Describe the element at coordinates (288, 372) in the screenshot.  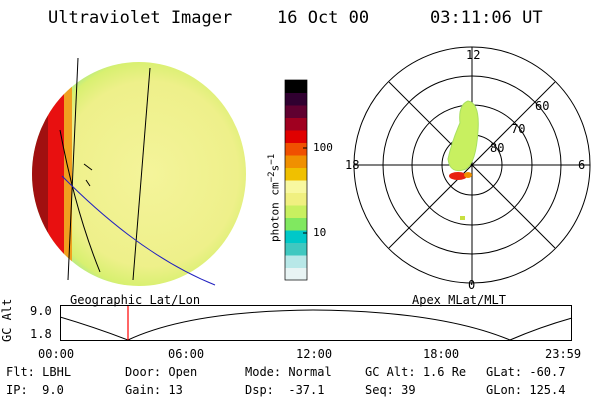
I see `status-mode: Mode: Normal` at that location.